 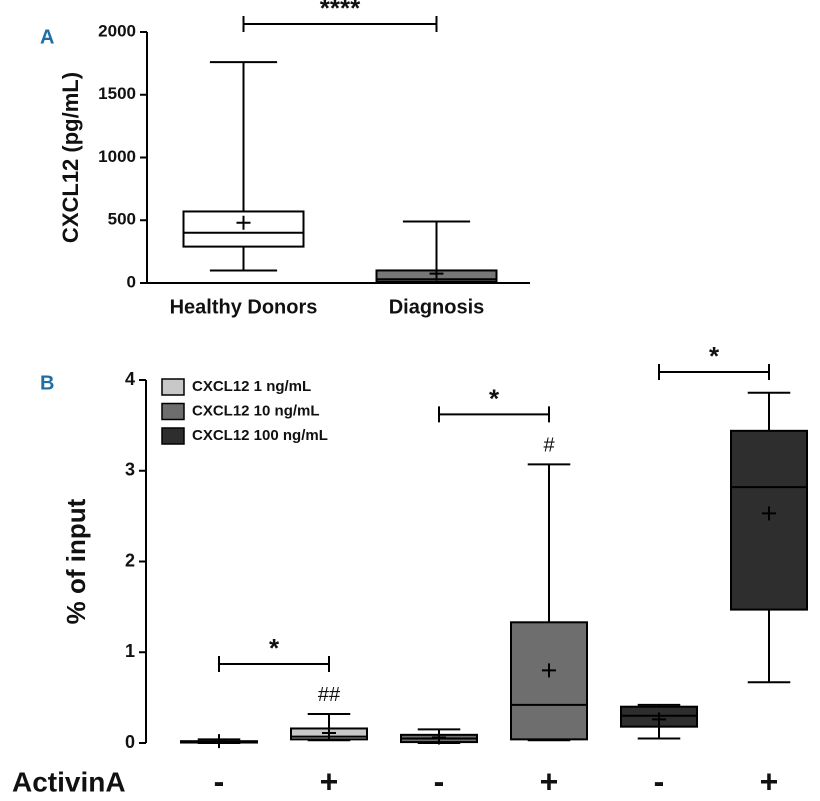 What do you see at coordinates (47, 383) in the screenshot?
I see `panel-label: B` at bounding box center [47, 383].